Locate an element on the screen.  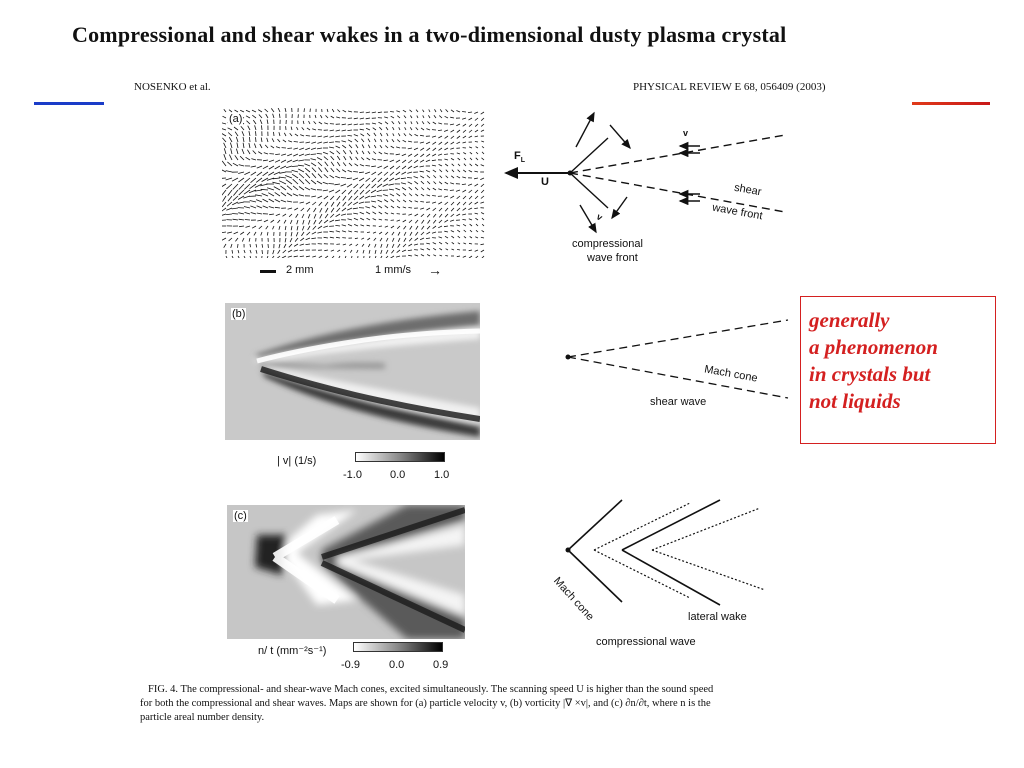
callout-line: generally is located at coordinates (849, 320).